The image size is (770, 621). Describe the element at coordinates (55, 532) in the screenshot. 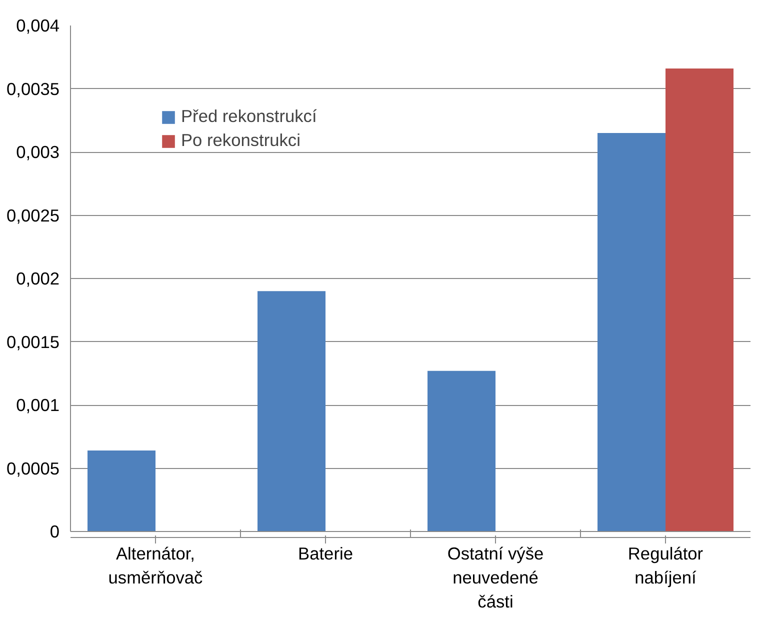

I see `y-tick-label: 0` at that location.